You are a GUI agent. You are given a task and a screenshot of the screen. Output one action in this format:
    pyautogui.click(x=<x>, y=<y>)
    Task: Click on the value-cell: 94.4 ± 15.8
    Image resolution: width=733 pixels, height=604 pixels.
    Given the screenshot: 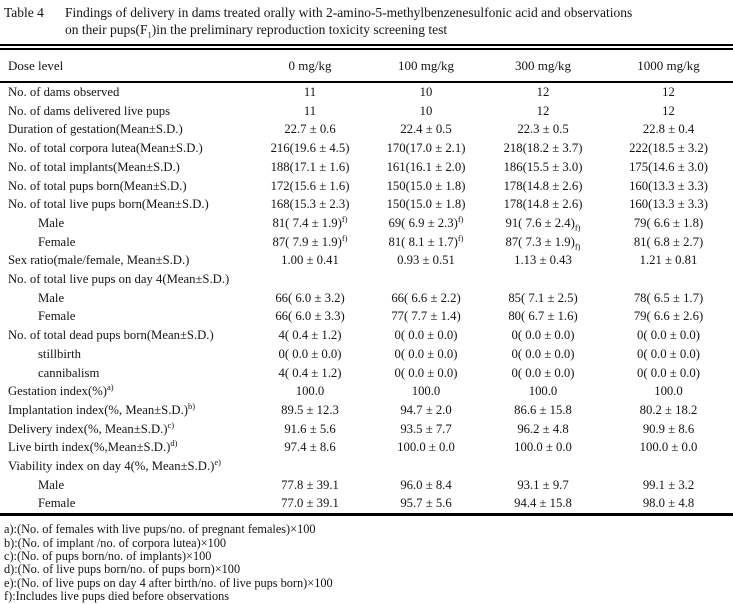 What is the action you would take?
    pyautogui.click(x=543, y=503)
    